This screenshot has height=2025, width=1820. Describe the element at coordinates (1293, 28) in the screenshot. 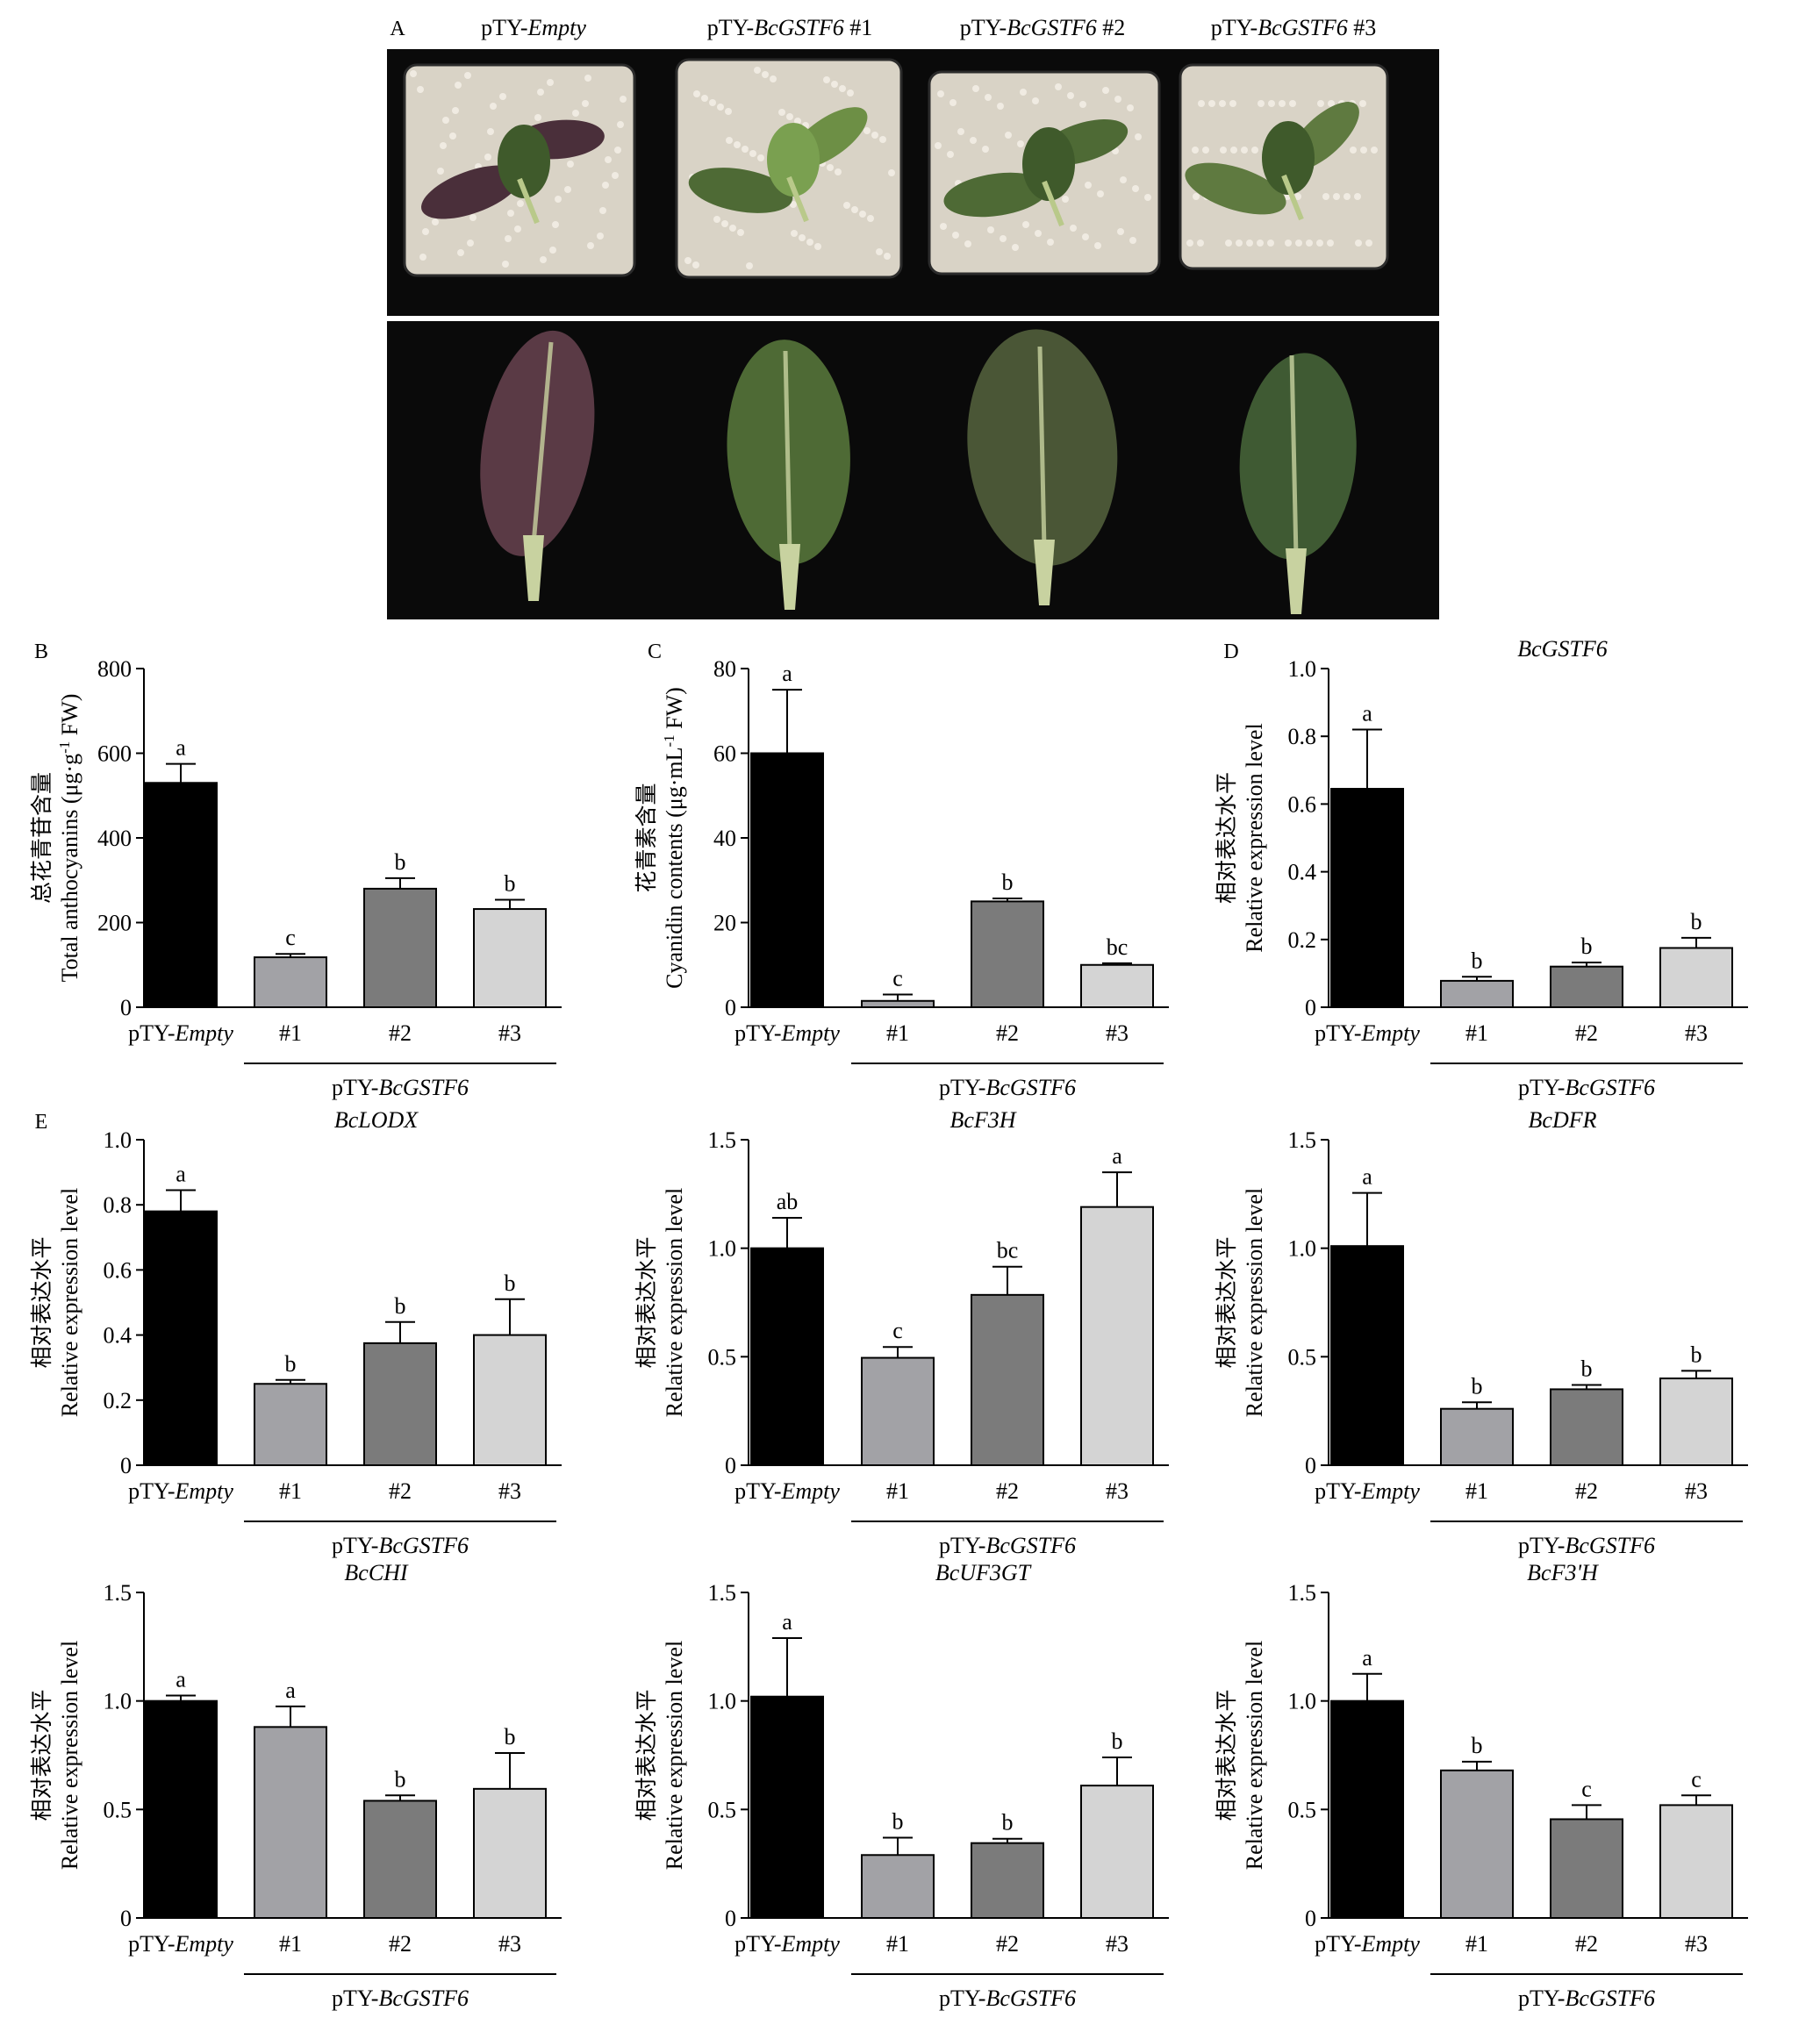

I see `panel-a-column-label: pTY-BcGSTF6 #3` at that location.